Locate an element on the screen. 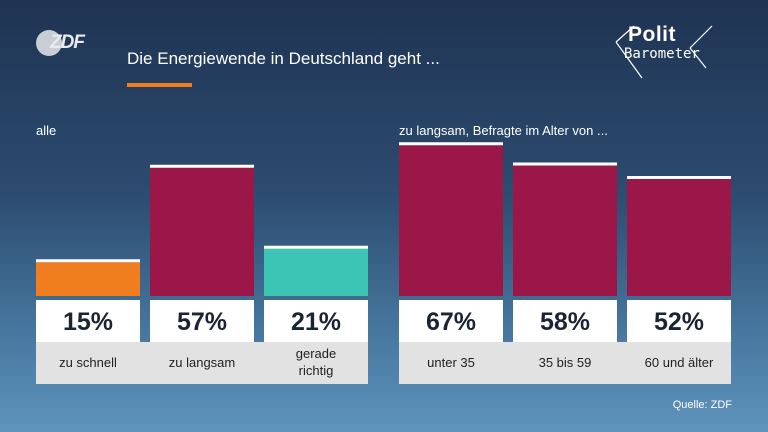 The height and width of the screenshot is (432, 768). category-label-strip-age is located at coordinates (565, 363).